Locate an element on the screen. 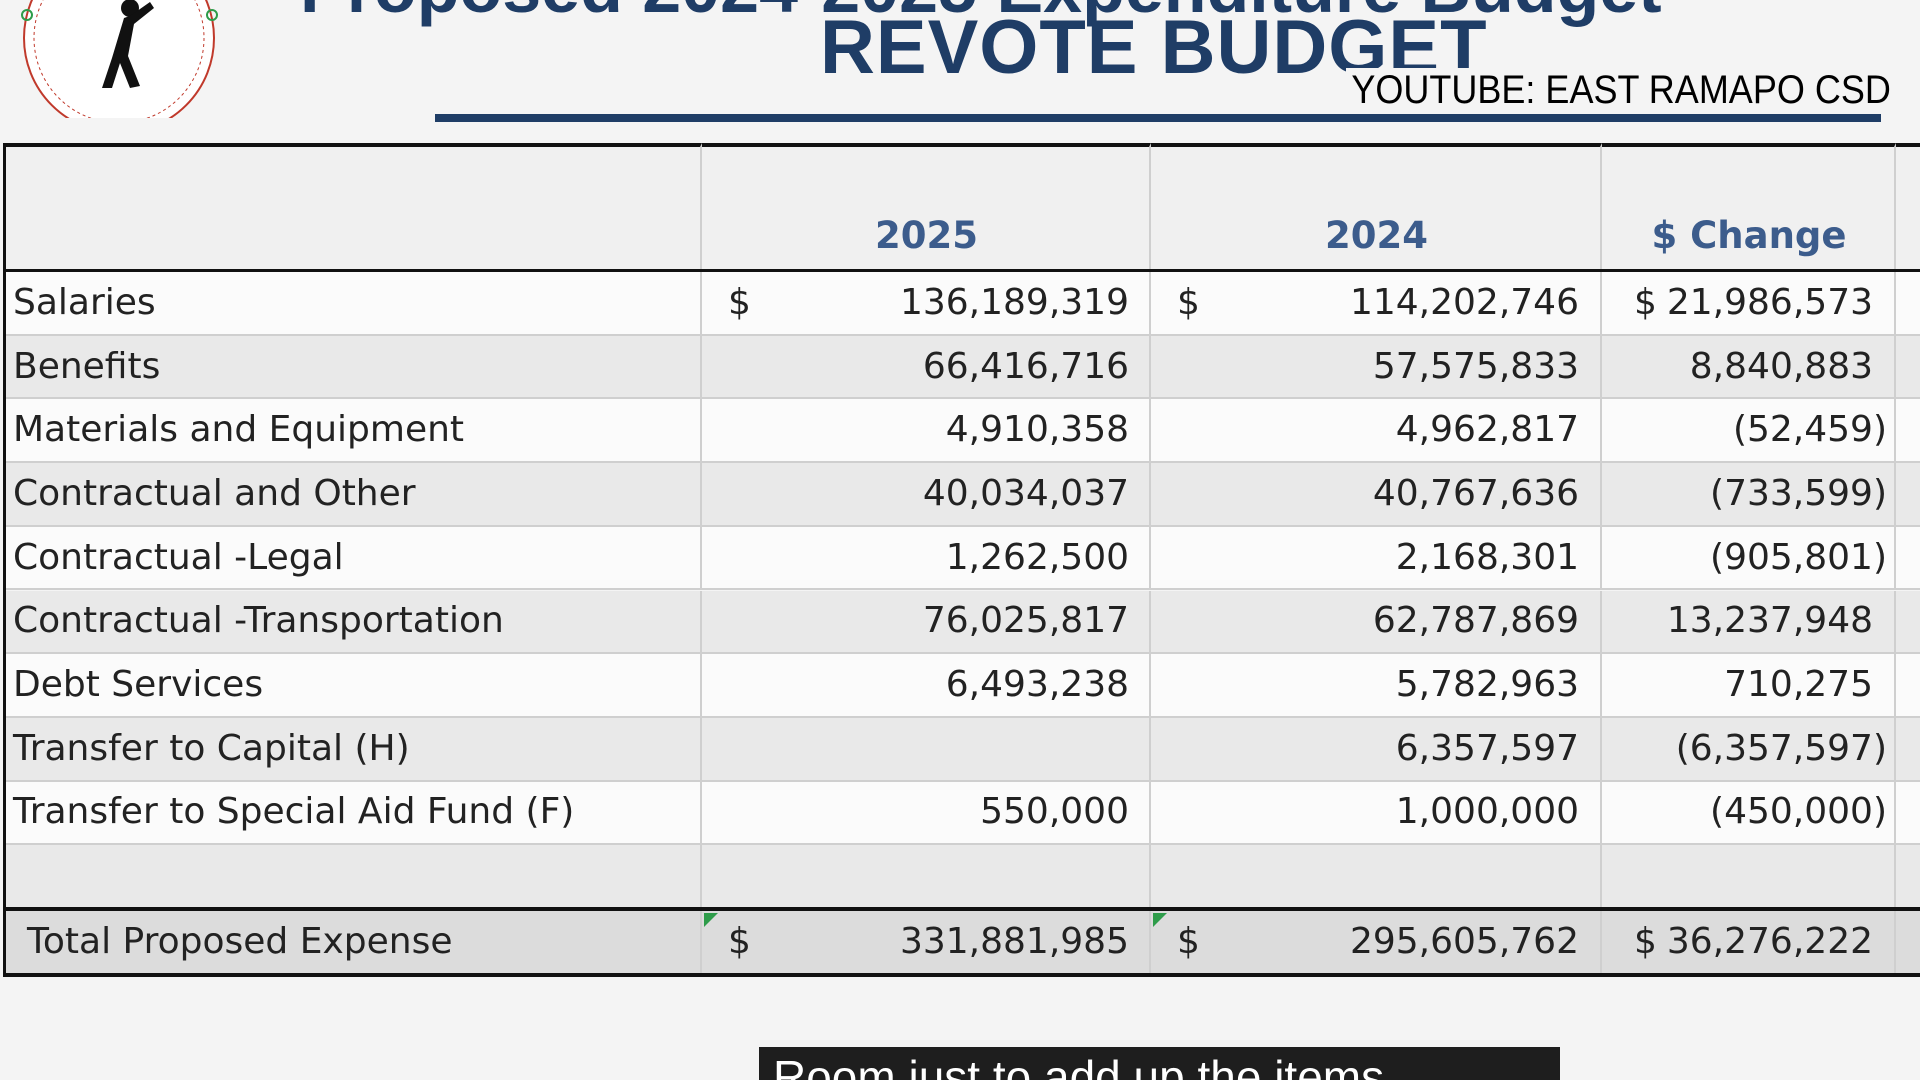 This screenshot has height=1080, width=1920. row-label: Materials and Equipment is located at coordinates (239, 430).